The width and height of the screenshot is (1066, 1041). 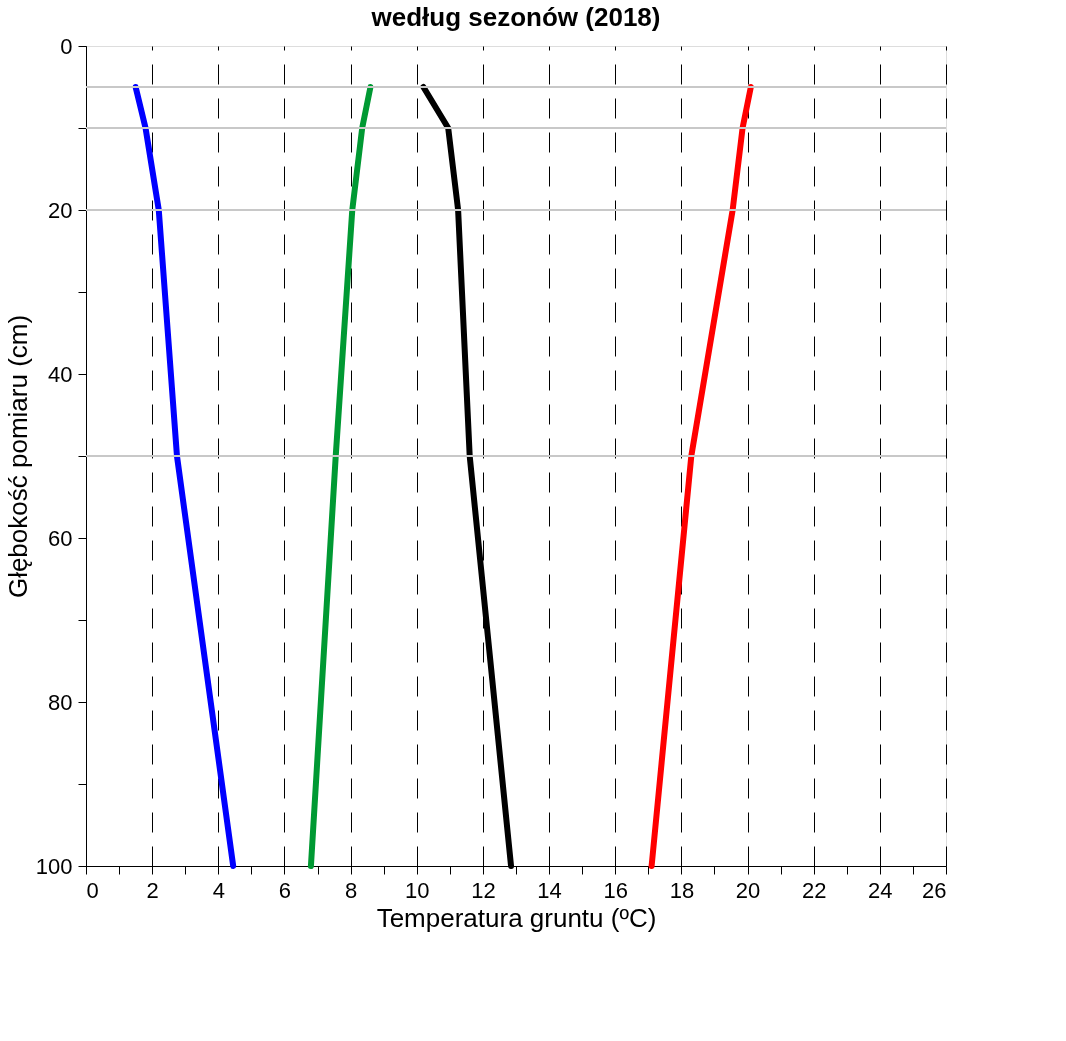 I want to click on x-axis-title: Temperatura gruntu (ºC), so click(x=516, y=917).